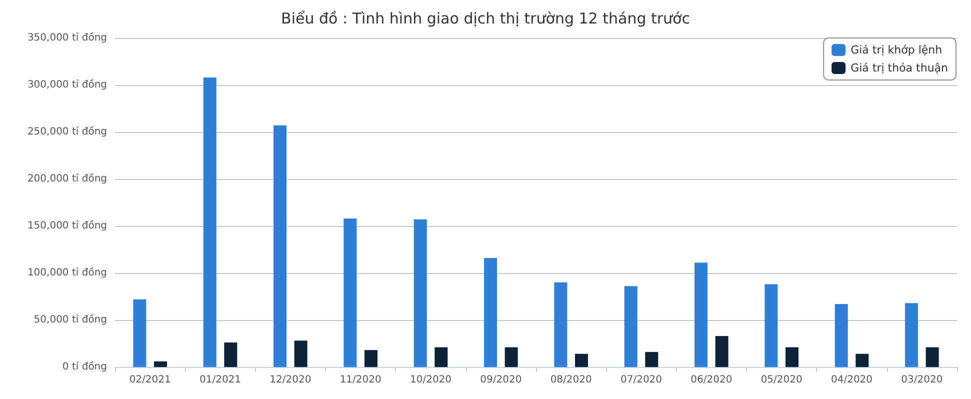 This screenshot has height=399, width=971. I want to click on x-tick-label: 04/2020, so click(851, 380).